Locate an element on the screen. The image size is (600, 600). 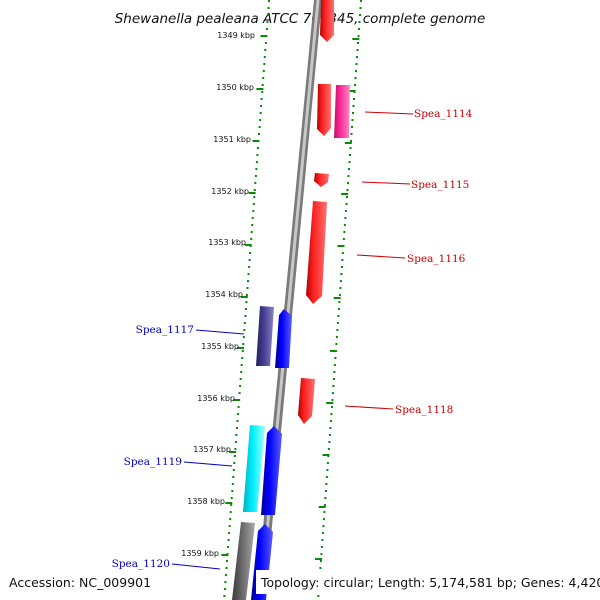
label-spea-1120: Spea_1120 is located at coordinates (141, 564).